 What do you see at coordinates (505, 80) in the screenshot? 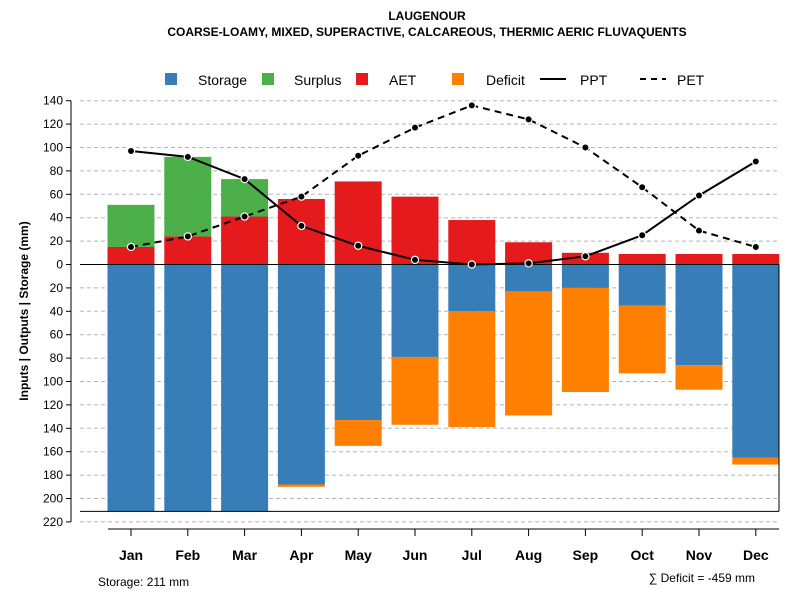
I see `legend-deficit-label: Deficit` at bounding box center [505, 80].